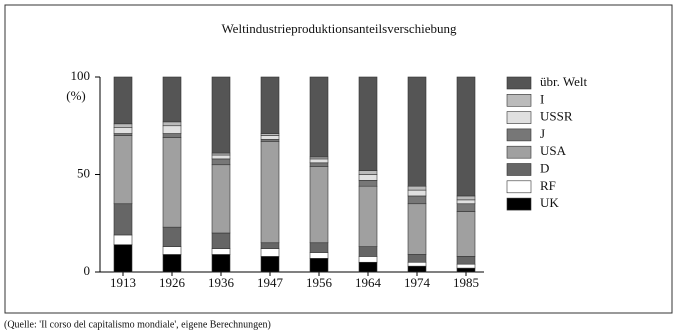 This screenshot has width=679, height=334. I want to click on legend-label: UK, so click(549, 202).